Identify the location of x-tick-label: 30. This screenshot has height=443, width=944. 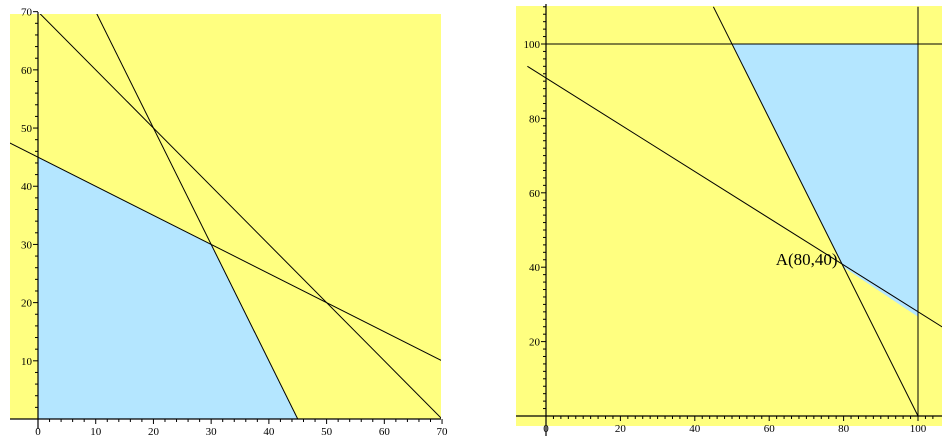
(212, 432).